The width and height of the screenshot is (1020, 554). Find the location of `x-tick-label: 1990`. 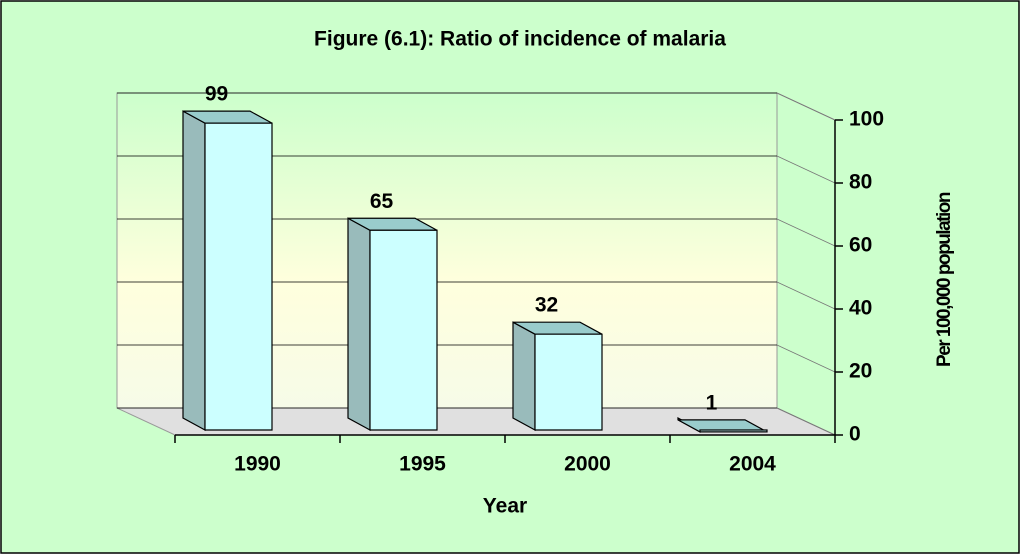

x-tick-label: 1990 is located at coordinates (257, 464).